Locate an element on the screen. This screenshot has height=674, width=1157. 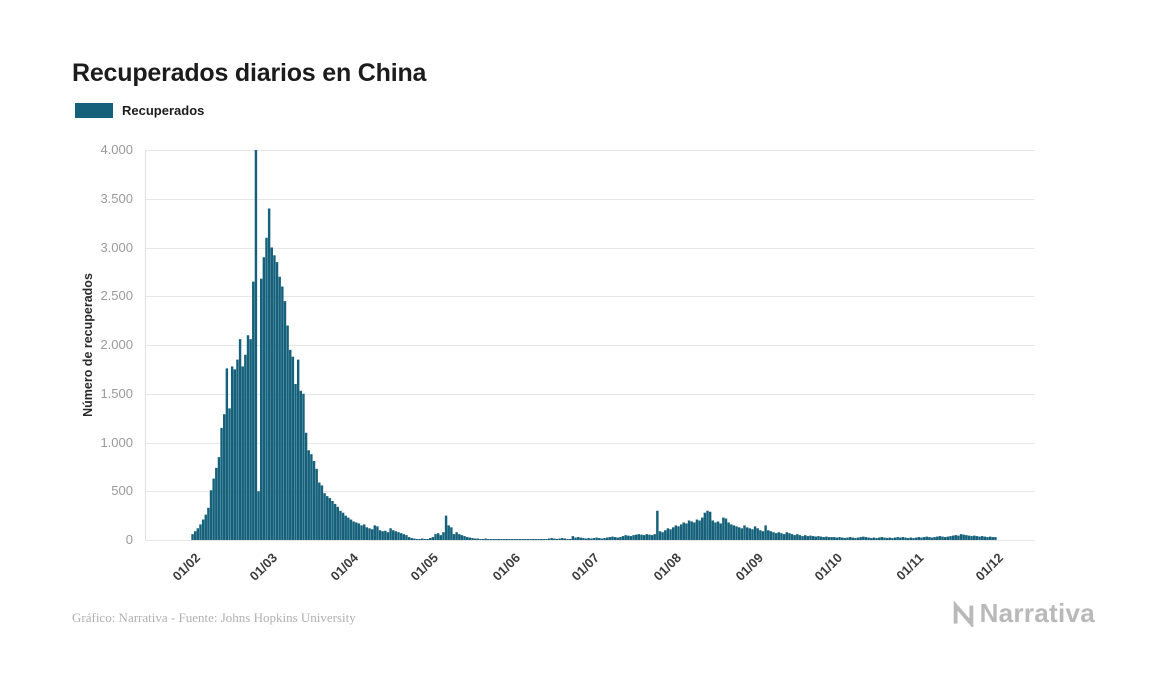
y-tick-label: 3.000 is located at coordinates (116, 247).